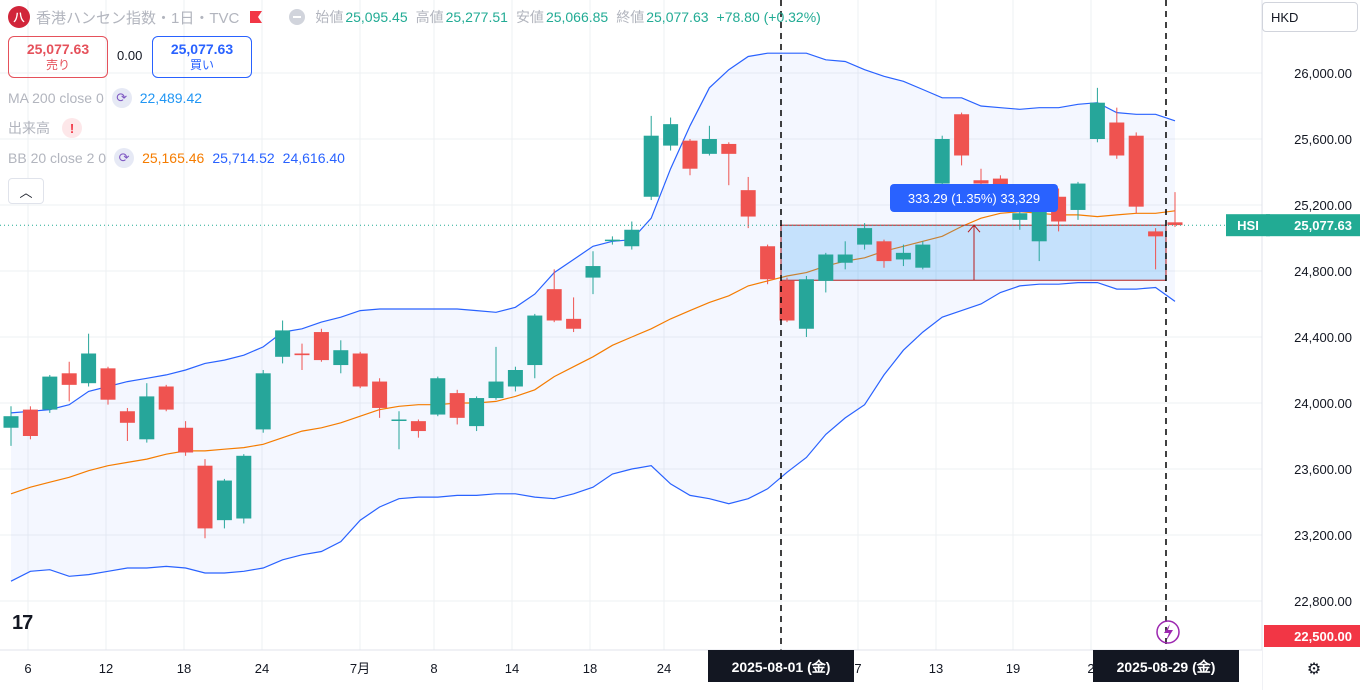  I want to click on volume-label: 出来高, so click(29, 128).